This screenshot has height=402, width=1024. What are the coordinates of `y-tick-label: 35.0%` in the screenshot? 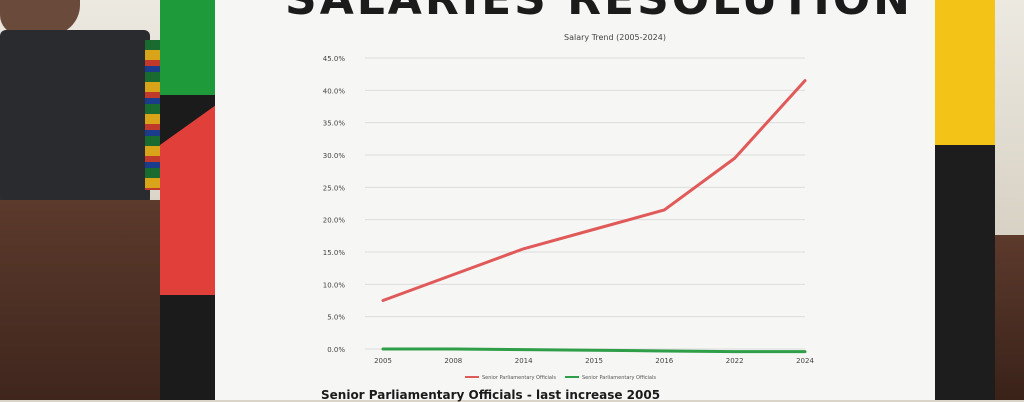 It's located at (334, 124).